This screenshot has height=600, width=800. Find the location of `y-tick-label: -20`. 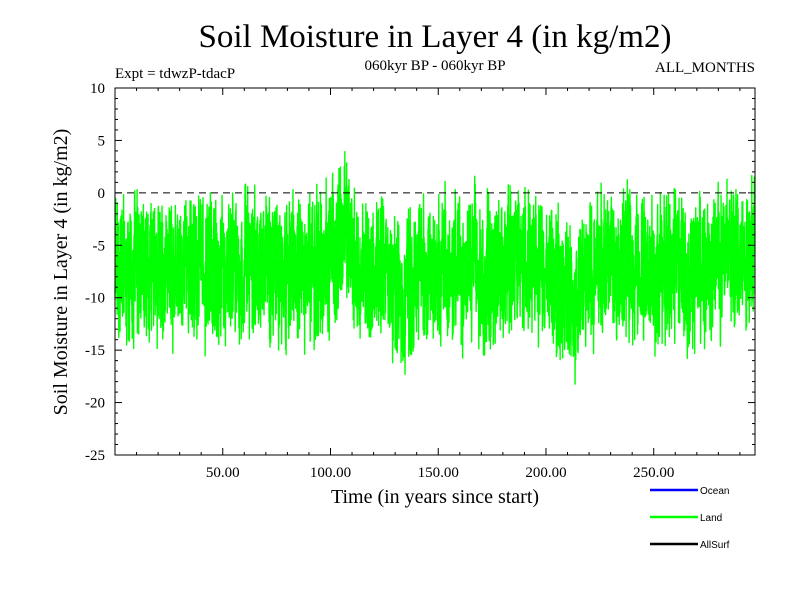

y-tick-label: -20 is located at coordinates (95, 404).